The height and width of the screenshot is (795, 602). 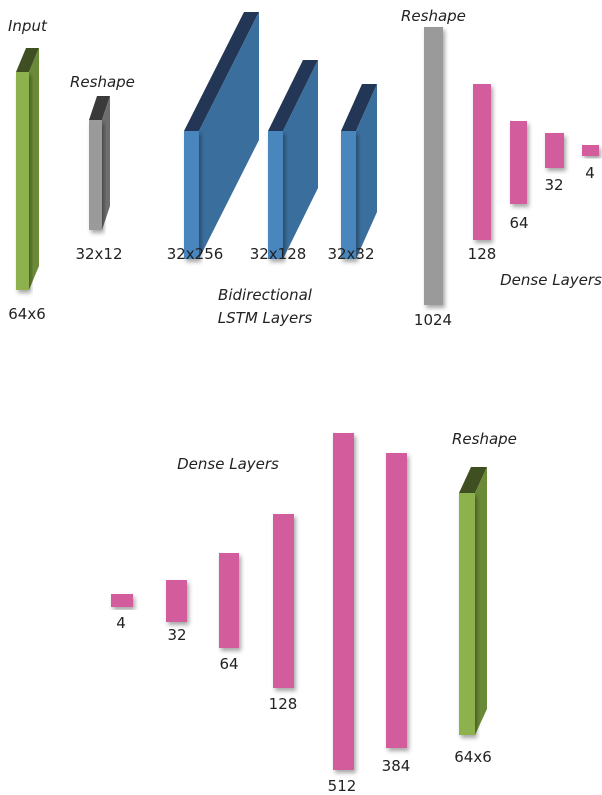 What do you see at coordinates (176, 601) in the screenshot?
I see `dec-dense-32-rect` at bounding box center [176, 601].